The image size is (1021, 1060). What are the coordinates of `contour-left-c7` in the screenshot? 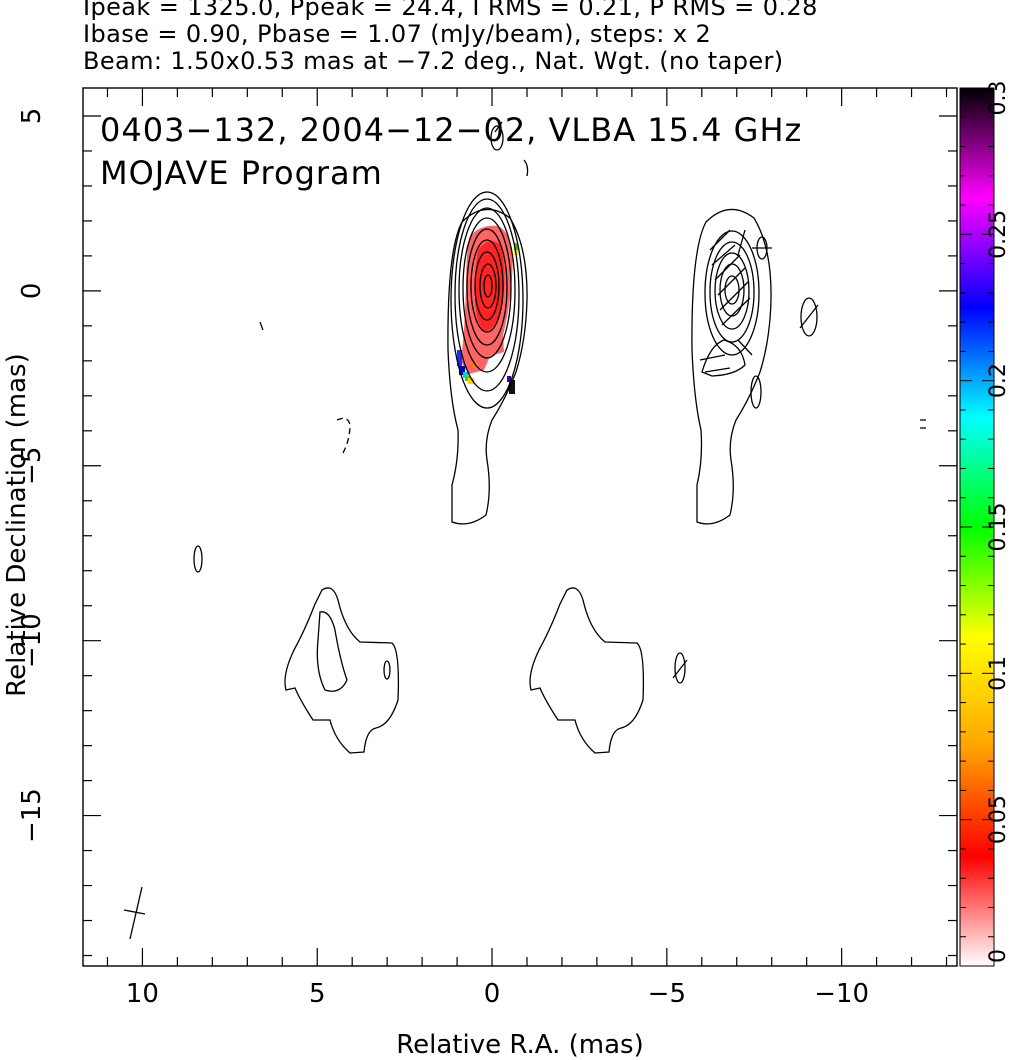 It's located at (487, 286).